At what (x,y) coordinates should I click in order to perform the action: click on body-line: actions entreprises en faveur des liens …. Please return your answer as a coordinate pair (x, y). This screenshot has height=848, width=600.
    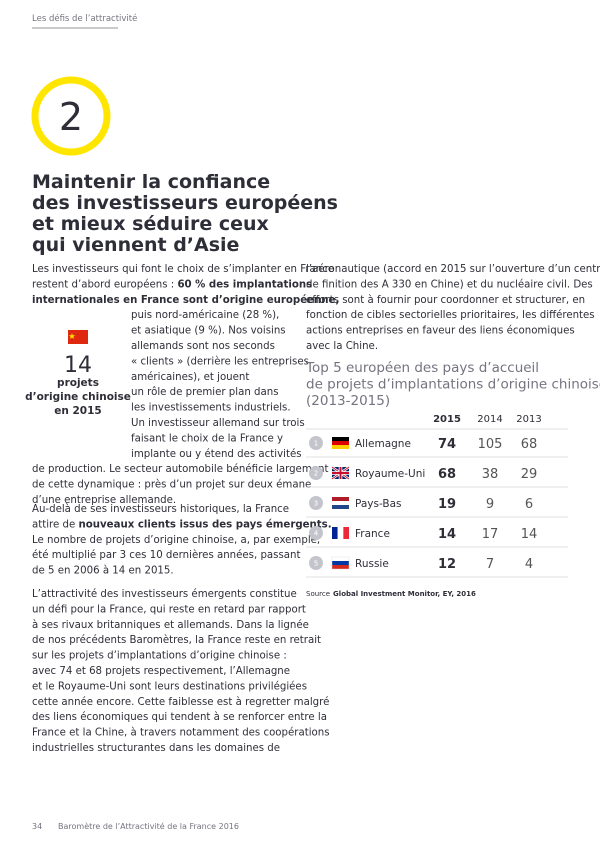
    Looking at the image, I should click on (440, 331).